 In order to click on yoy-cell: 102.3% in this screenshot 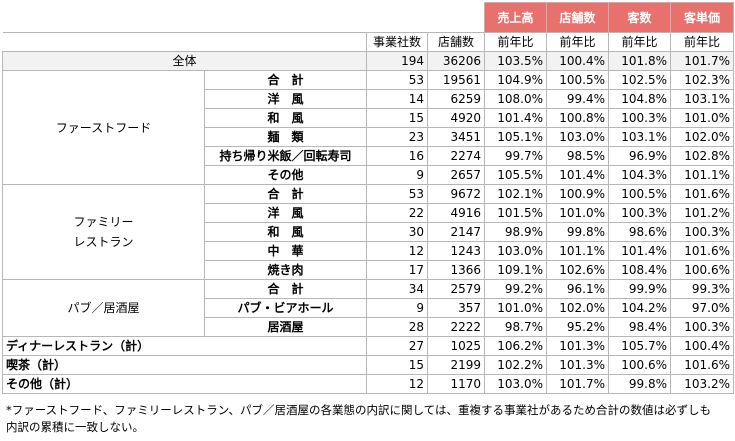, I will do `click(702, 80)`.